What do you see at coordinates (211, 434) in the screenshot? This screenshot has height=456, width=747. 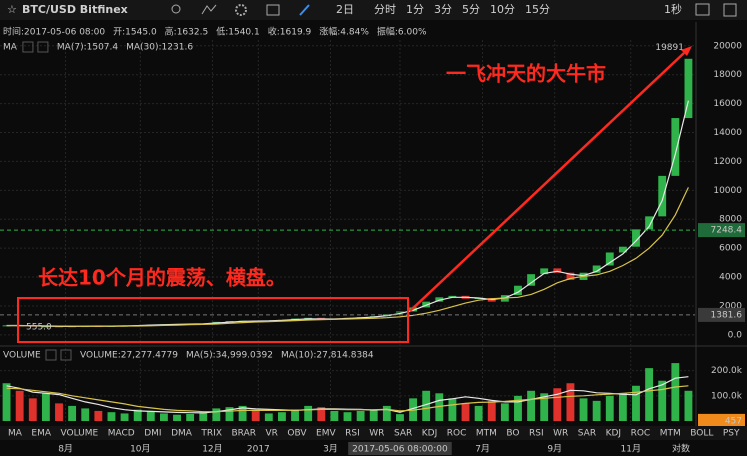 I see `indicator-tab: TRIX` at bounding box center [211, 434].